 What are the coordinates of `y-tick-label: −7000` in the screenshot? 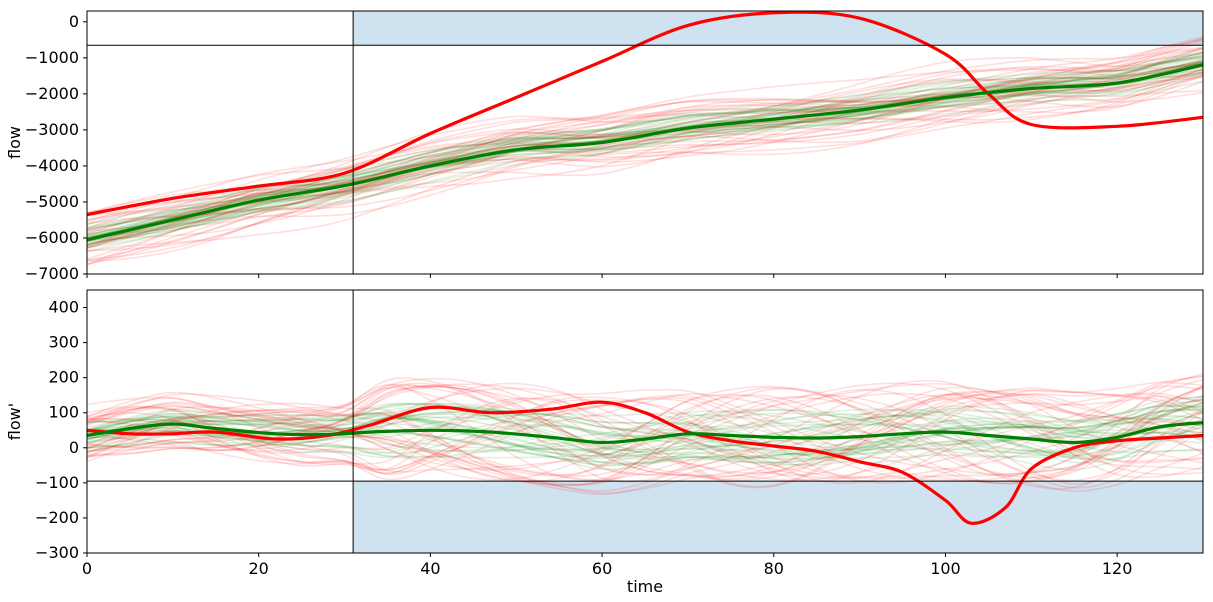 It's located at (52, 273).